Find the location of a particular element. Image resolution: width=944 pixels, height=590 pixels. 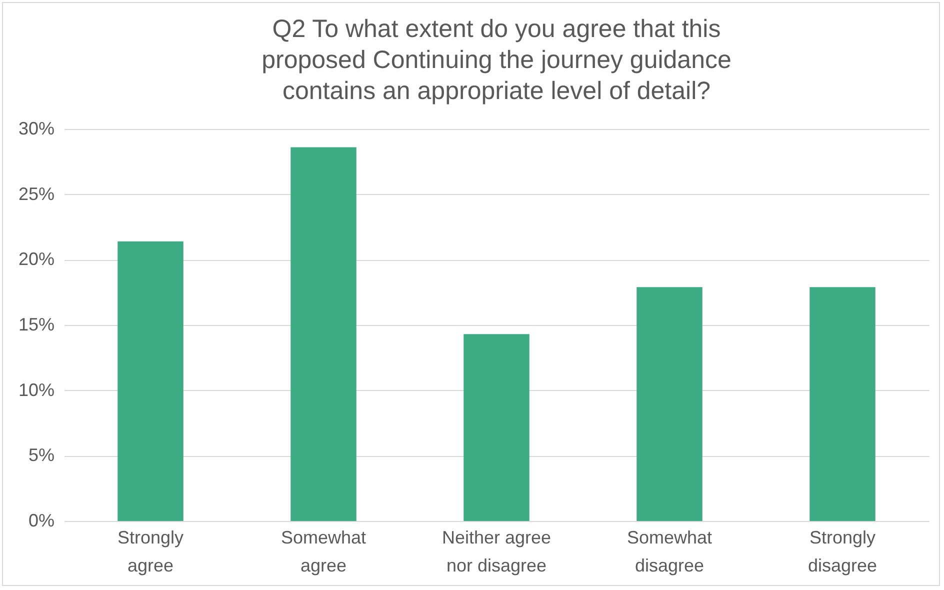

x-tick-label: Strongly agree is located at coordinates (150, 552).